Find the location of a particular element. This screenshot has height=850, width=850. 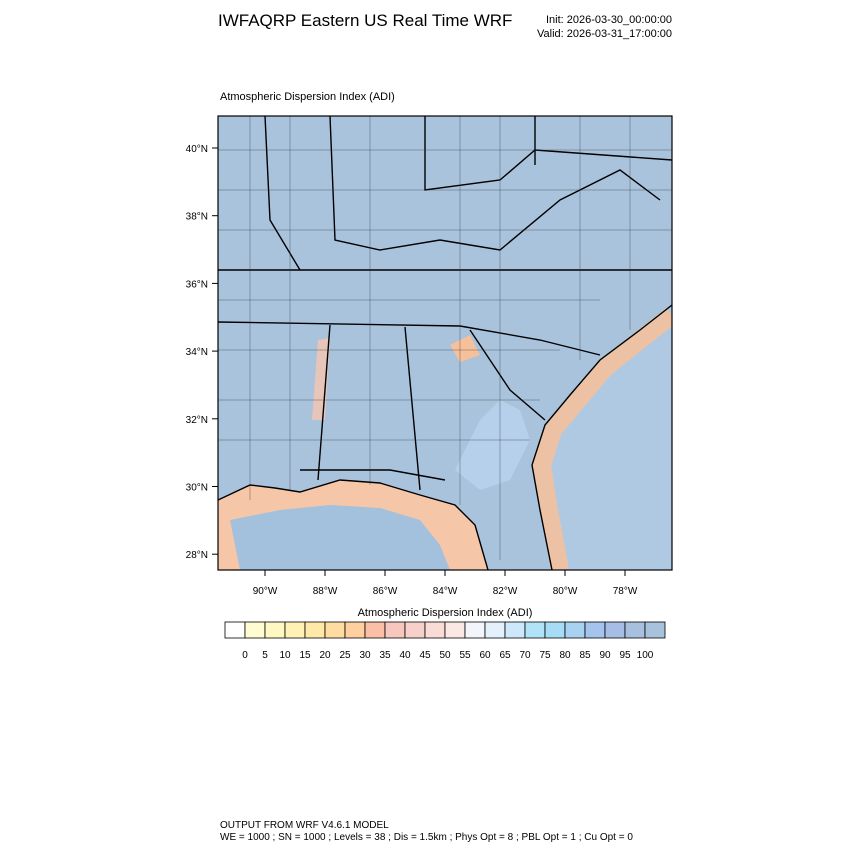

colorbar-level: 25 is located at coordinates (345, 655).